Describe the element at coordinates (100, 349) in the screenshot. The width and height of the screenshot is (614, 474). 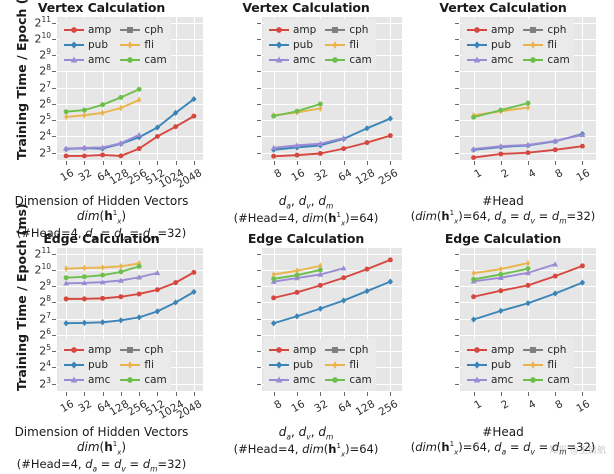
I see `legend-label: amp` at that location.